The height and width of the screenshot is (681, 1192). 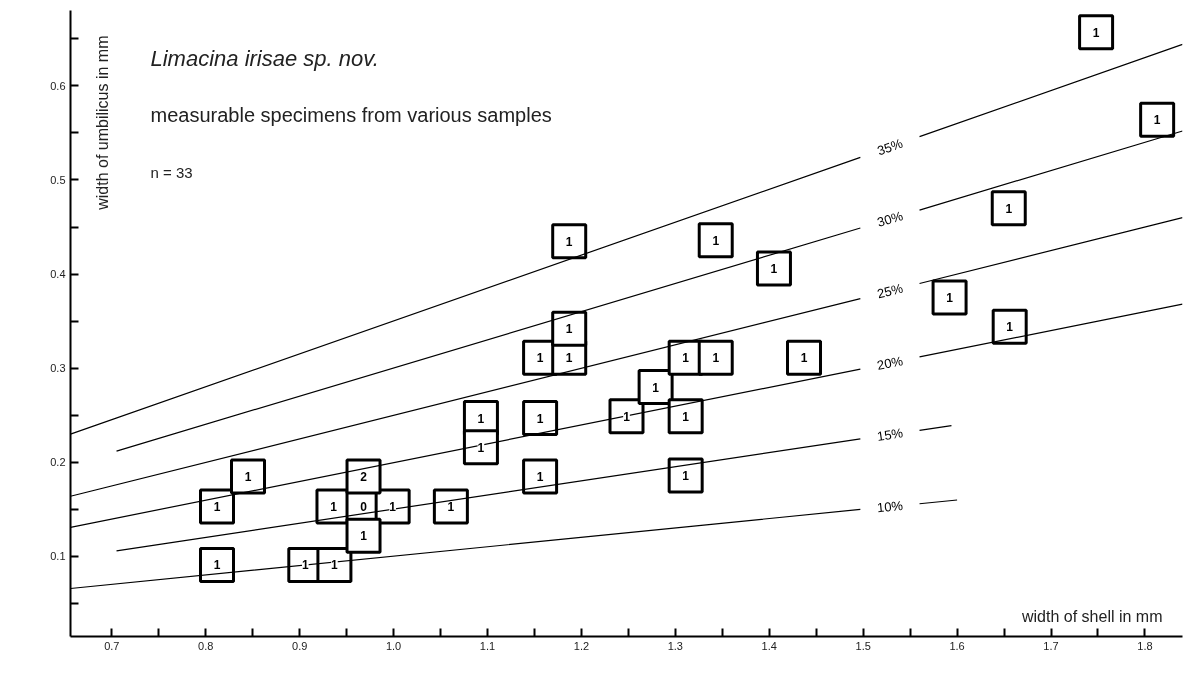 I want to click on x-tick-label: 0.7, so click(x=112, y=645).